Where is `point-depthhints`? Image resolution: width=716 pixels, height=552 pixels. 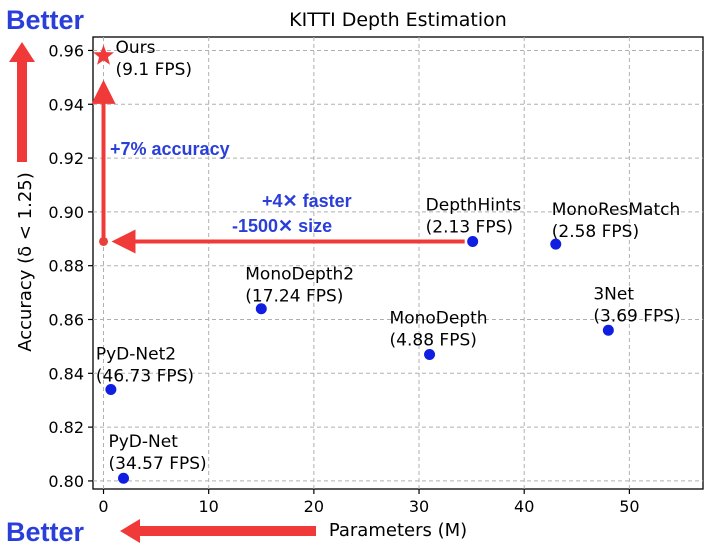 point-depthhints is located at coordinates (473, 241).